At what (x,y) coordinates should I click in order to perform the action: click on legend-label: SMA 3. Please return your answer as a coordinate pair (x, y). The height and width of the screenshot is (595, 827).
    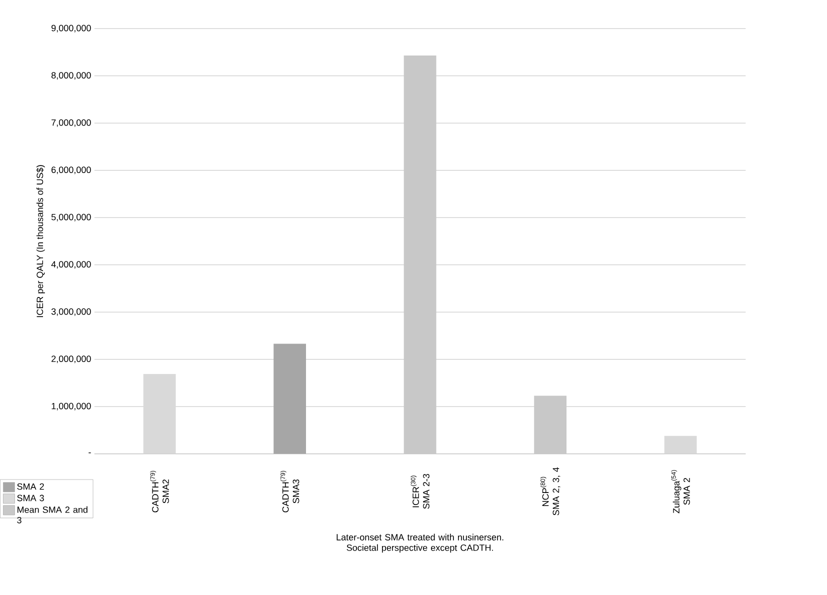
    Looking at the image, I should click on (30, 498).